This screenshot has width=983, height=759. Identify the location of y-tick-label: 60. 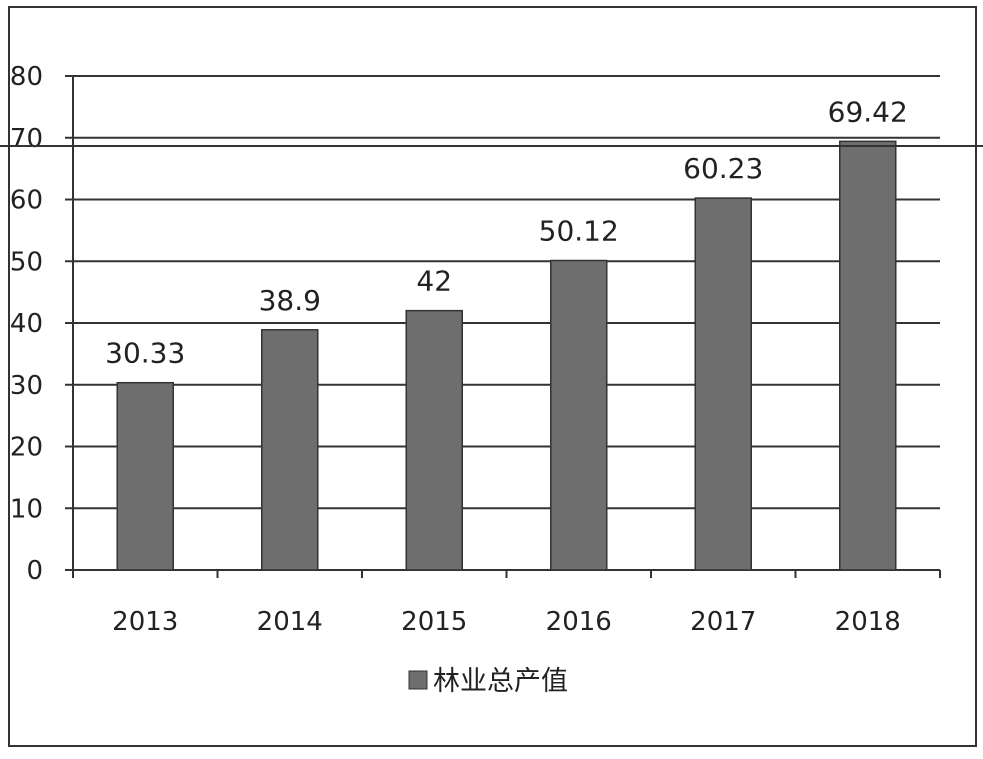
(26, 201).